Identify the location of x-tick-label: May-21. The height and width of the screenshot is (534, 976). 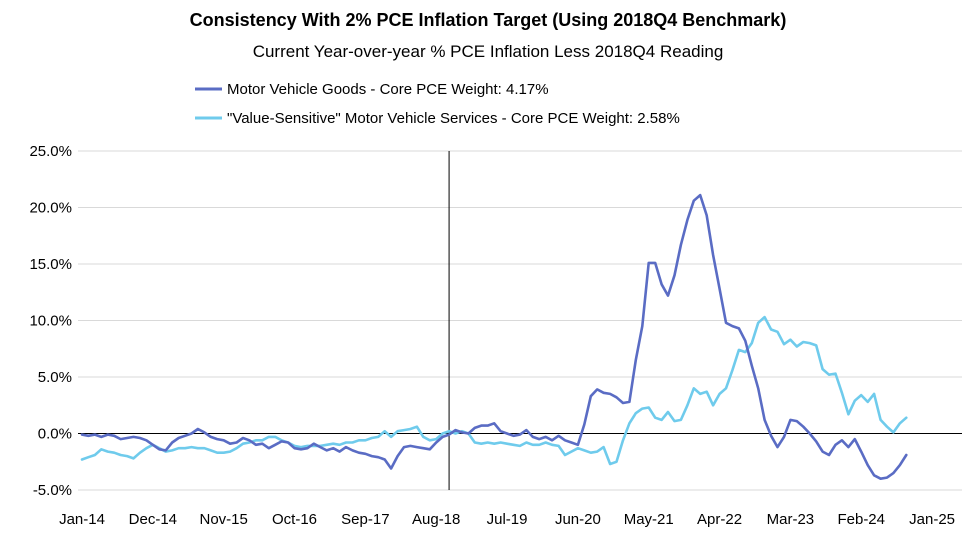
(649, 519).